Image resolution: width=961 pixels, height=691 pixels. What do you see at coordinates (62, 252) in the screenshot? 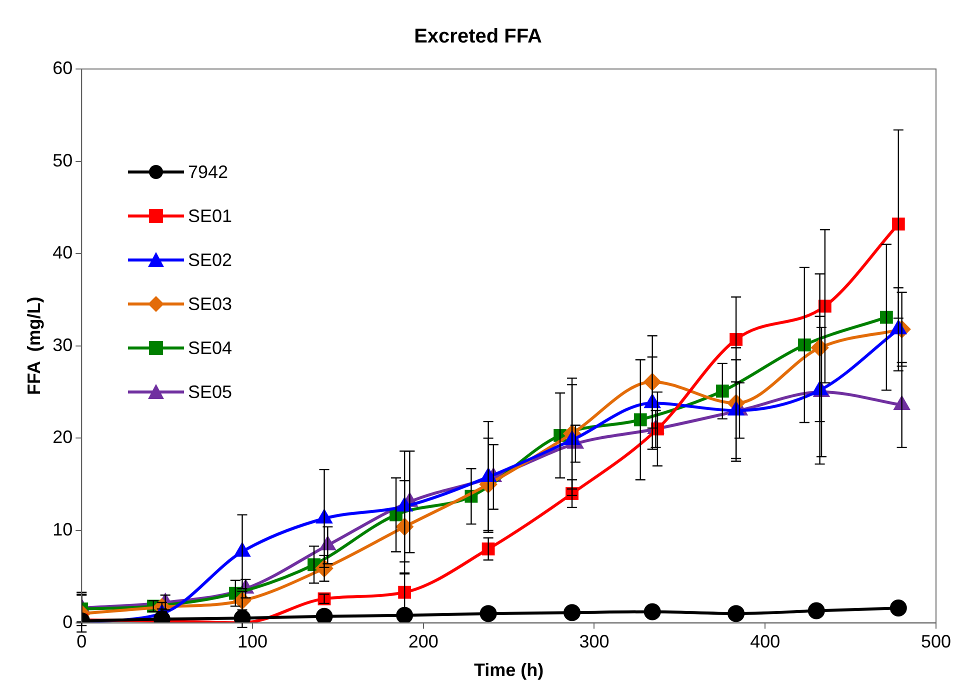
I see `y-tick-label: 40` at bounding box center [62, 252].